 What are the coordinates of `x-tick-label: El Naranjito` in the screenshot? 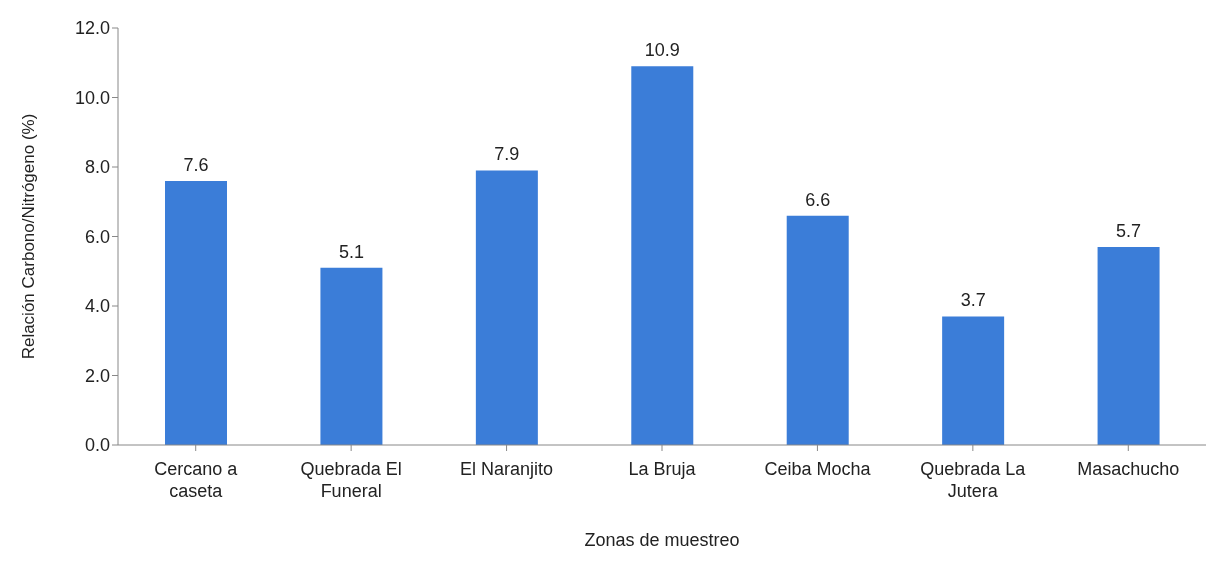 It's located at (507, 469).